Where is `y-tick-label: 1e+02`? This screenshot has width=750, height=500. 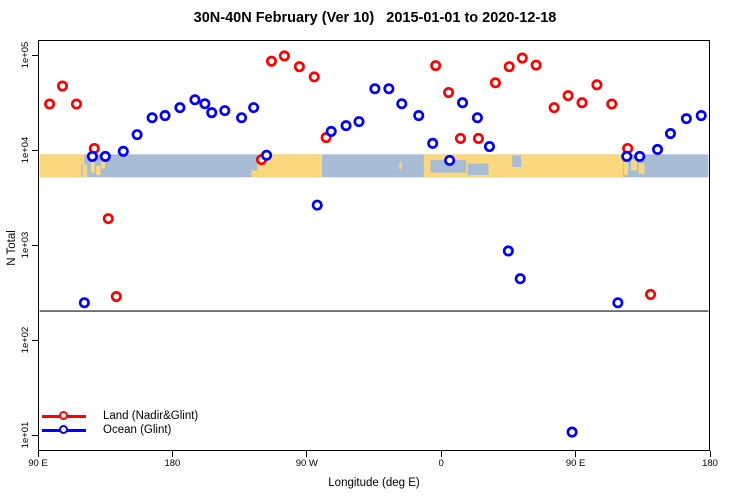
y-tick-label: 1e+02 is located at coordinates (25, 340).